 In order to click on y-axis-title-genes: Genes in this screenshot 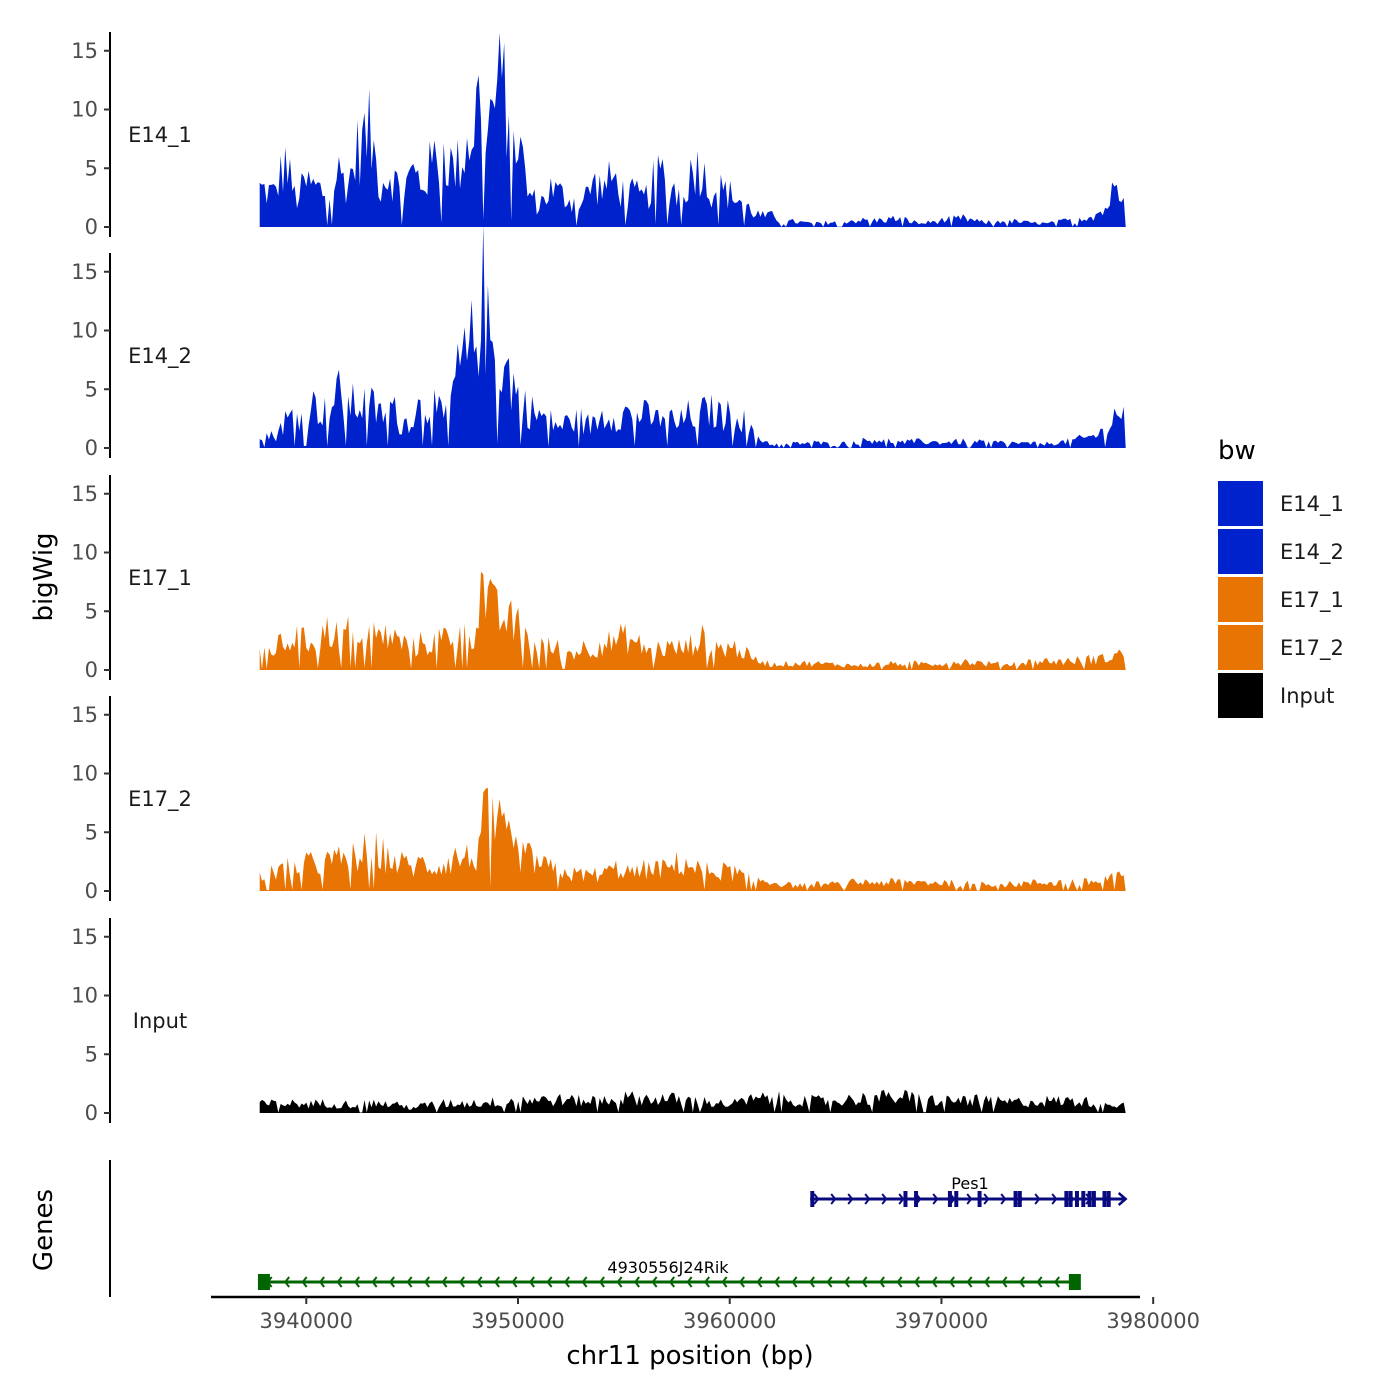, I will do `click(44, 1230)`.